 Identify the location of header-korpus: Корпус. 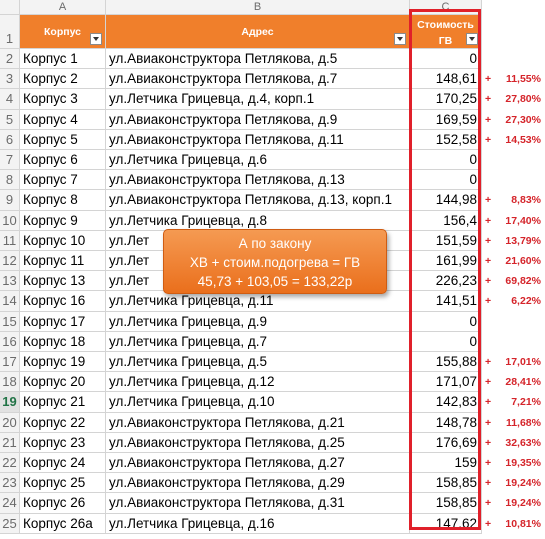
(63, 32).